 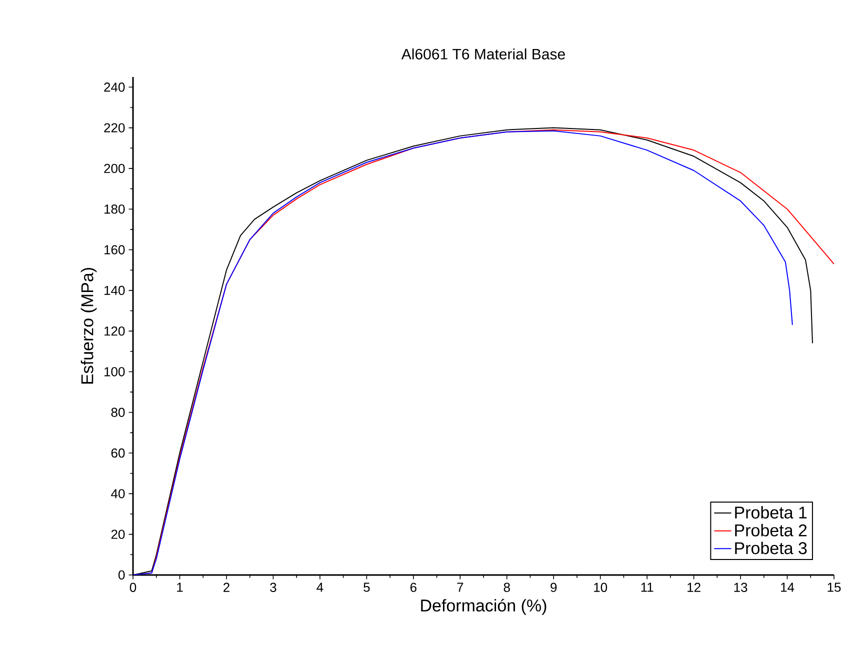 I want to click on x-tick-label: 7, so click(x=460, y=587).